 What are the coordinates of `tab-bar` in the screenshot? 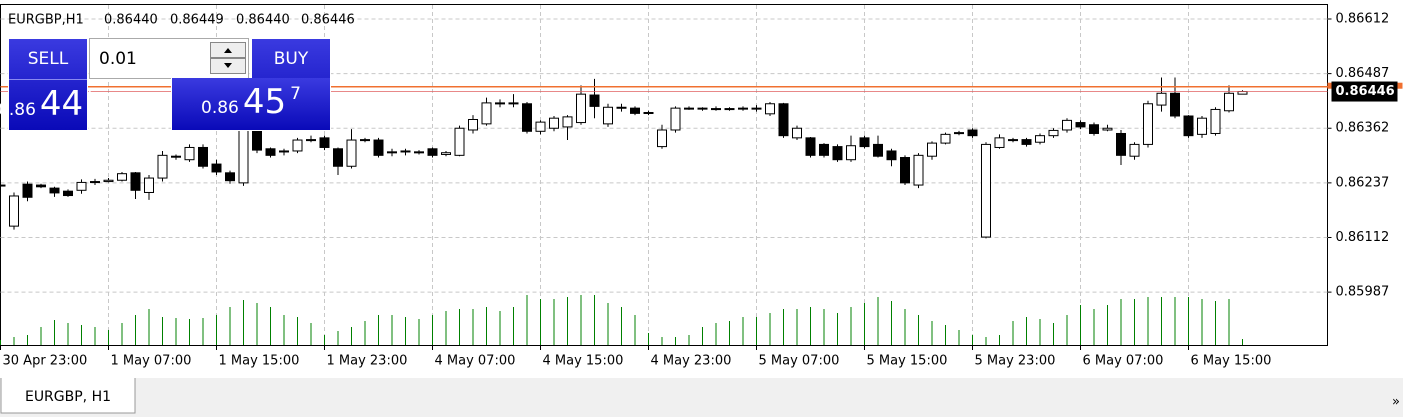 It's located at (701, 397).